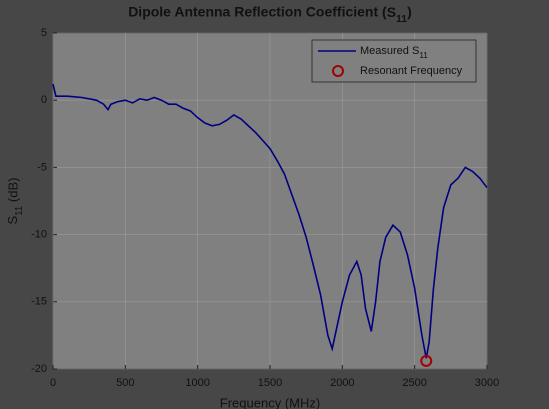  Describe the element at coordinates (39, 235) in the screenshot. I see `y-tick-label: -10` at that location.